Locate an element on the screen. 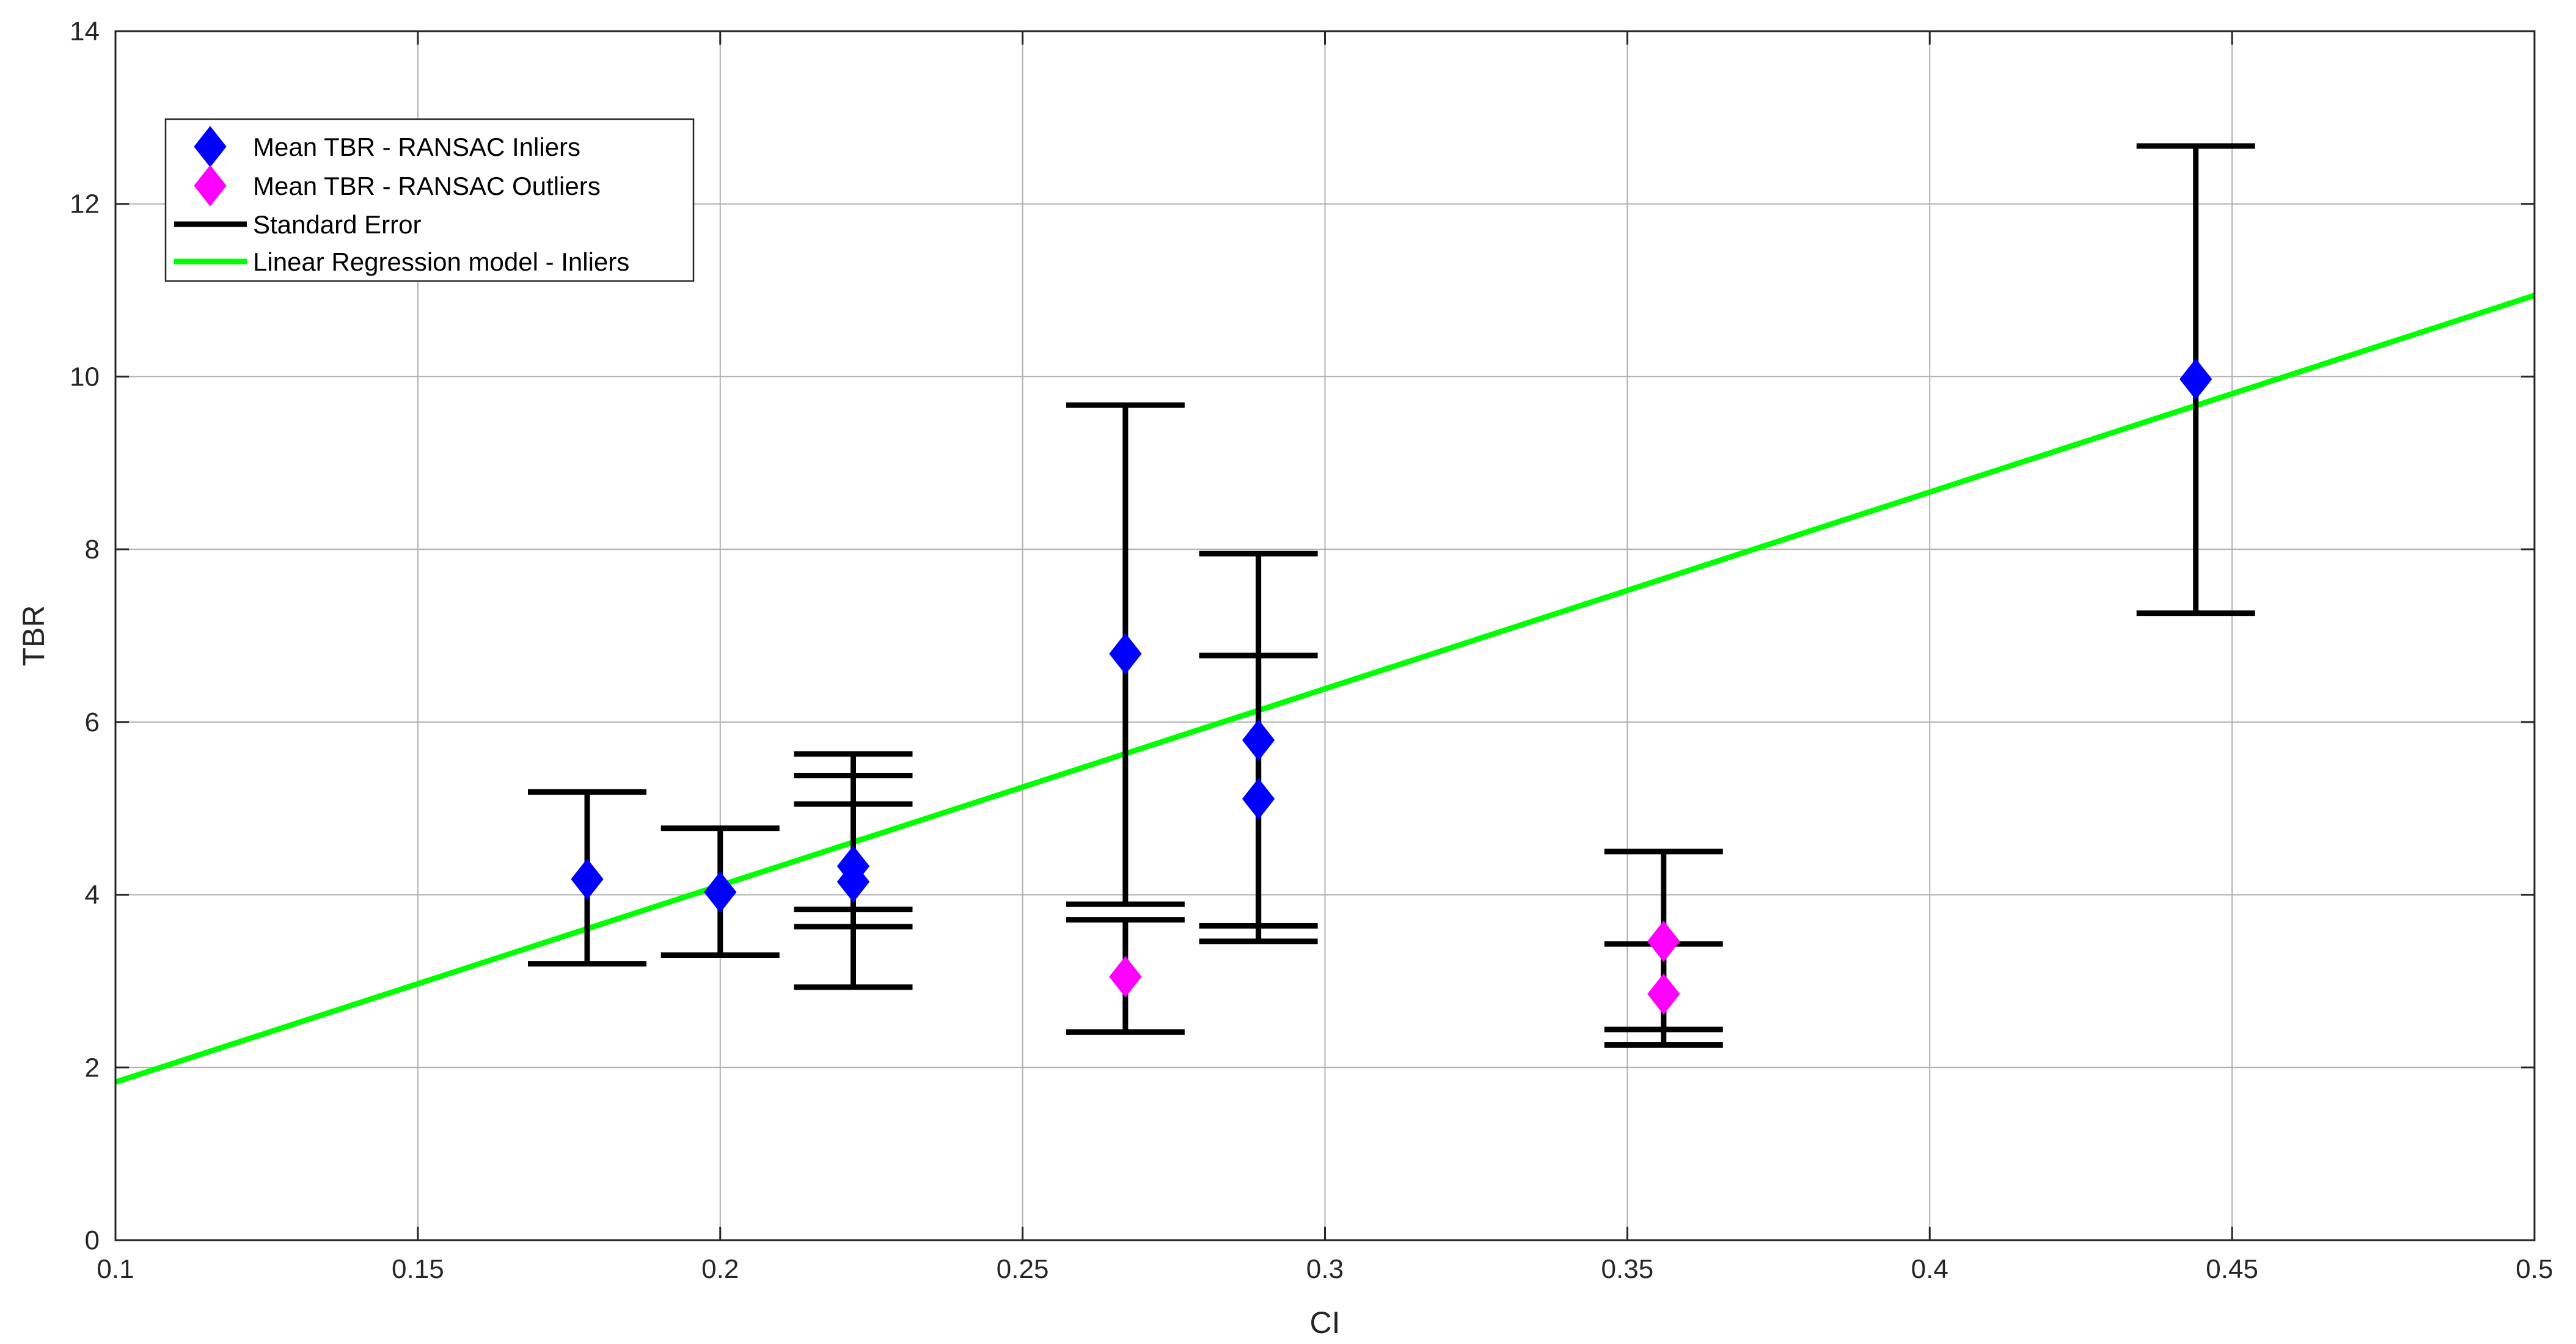 The height and width of the screenshot is (1344, 2576). x-tick-labels: 0.1 0.15 0.2 0.25 0.3 0.35 0.4 0.45 0.5 is located at coordinates (1325, 1269).